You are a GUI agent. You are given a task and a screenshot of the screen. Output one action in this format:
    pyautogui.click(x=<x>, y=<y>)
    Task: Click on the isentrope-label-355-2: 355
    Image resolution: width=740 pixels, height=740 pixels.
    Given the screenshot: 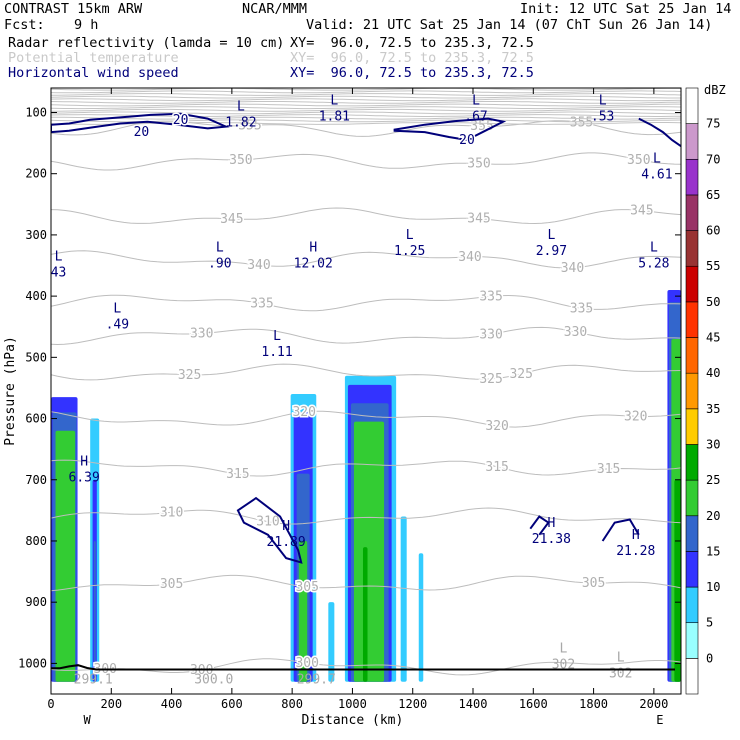 What is the action you would take?
    pyautogui.click(x=581, y=123)
    